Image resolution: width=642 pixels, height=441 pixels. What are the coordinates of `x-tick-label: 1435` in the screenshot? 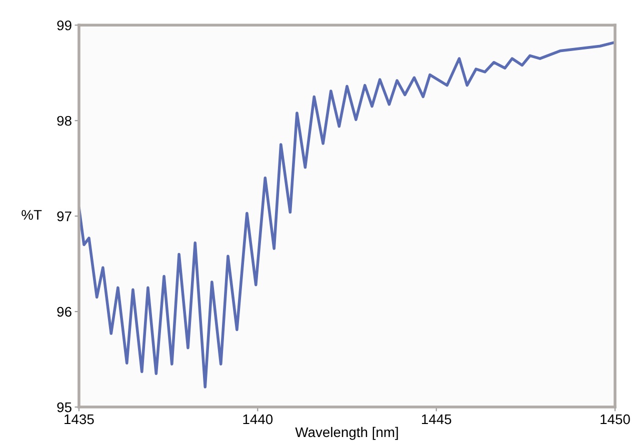 It's located at (79, 419).